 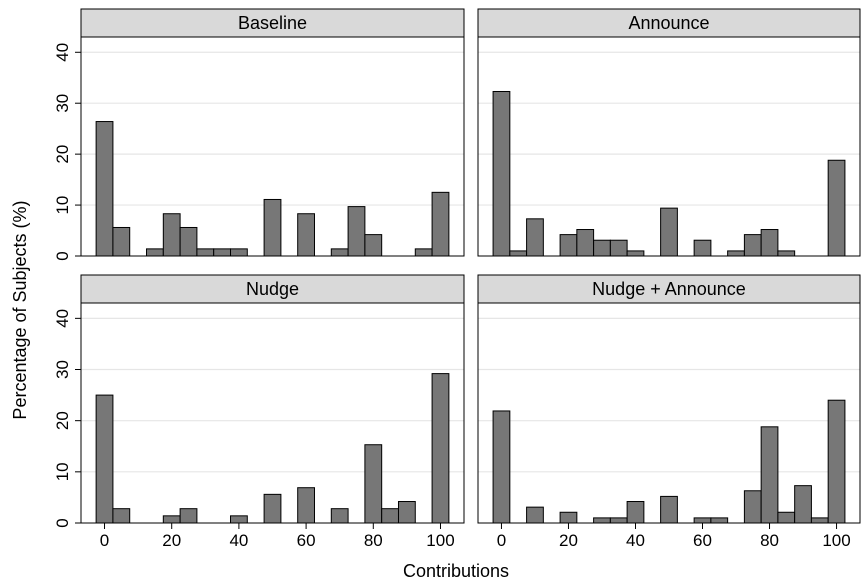 I want to click on panel-title: Baseline, so click(x=272, y=23).